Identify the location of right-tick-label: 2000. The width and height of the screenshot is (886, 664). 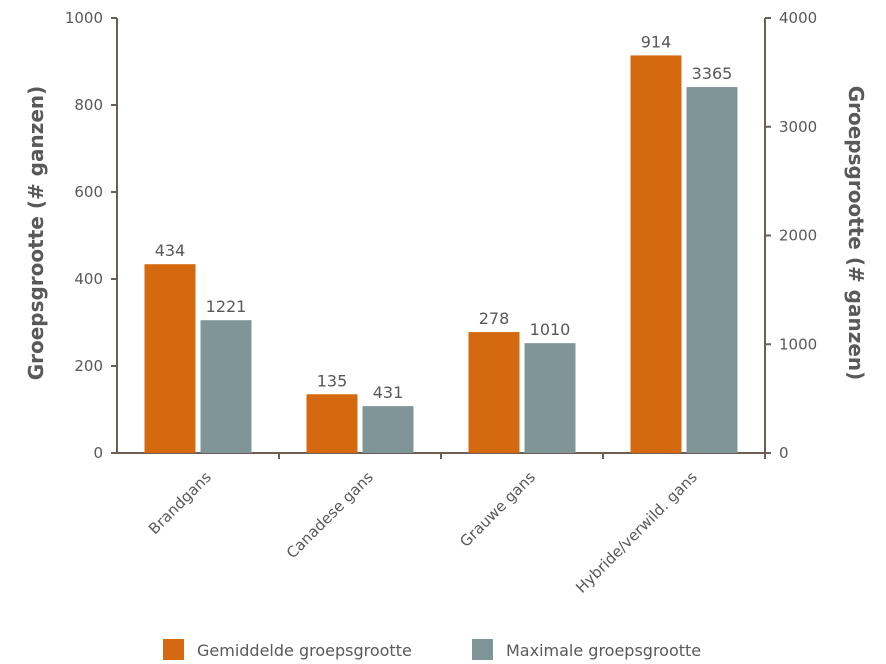
(798, 236).